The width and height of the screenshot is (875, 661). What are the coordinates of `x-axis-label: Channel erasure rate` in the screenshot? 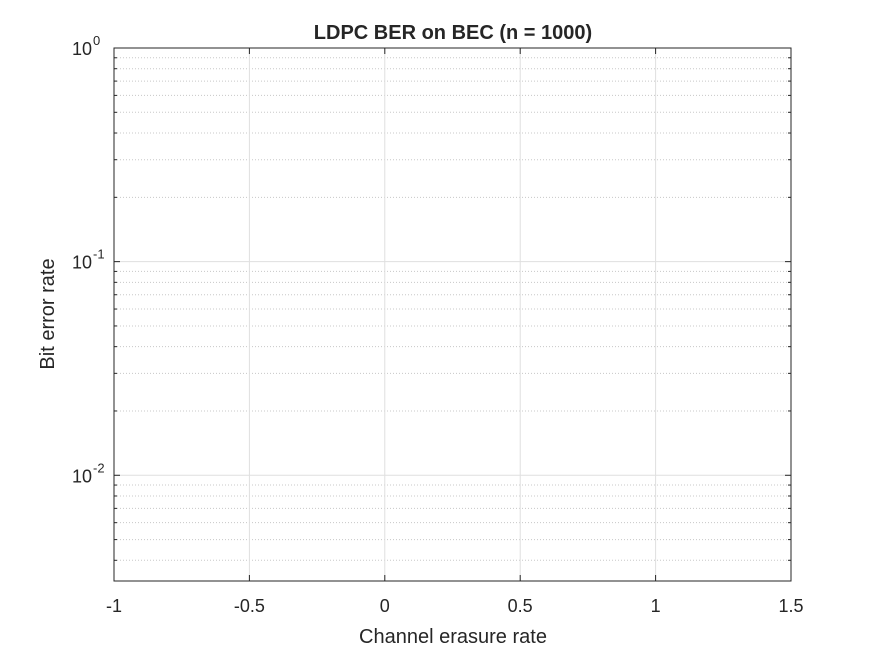 It's located at (453, 637).